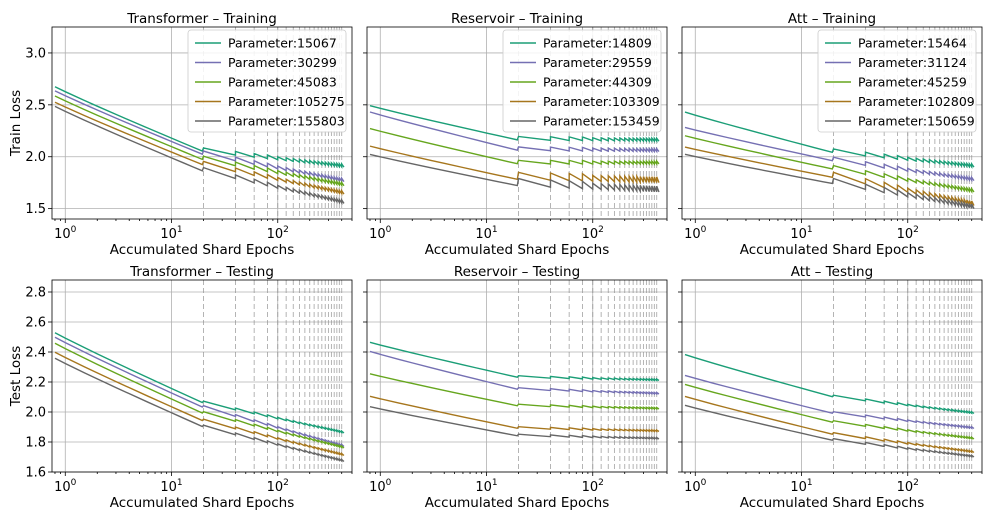 This screenshot has height=523, width=997. I want to click on legend-entry-label: Parameter:105275, so click(286, 101).